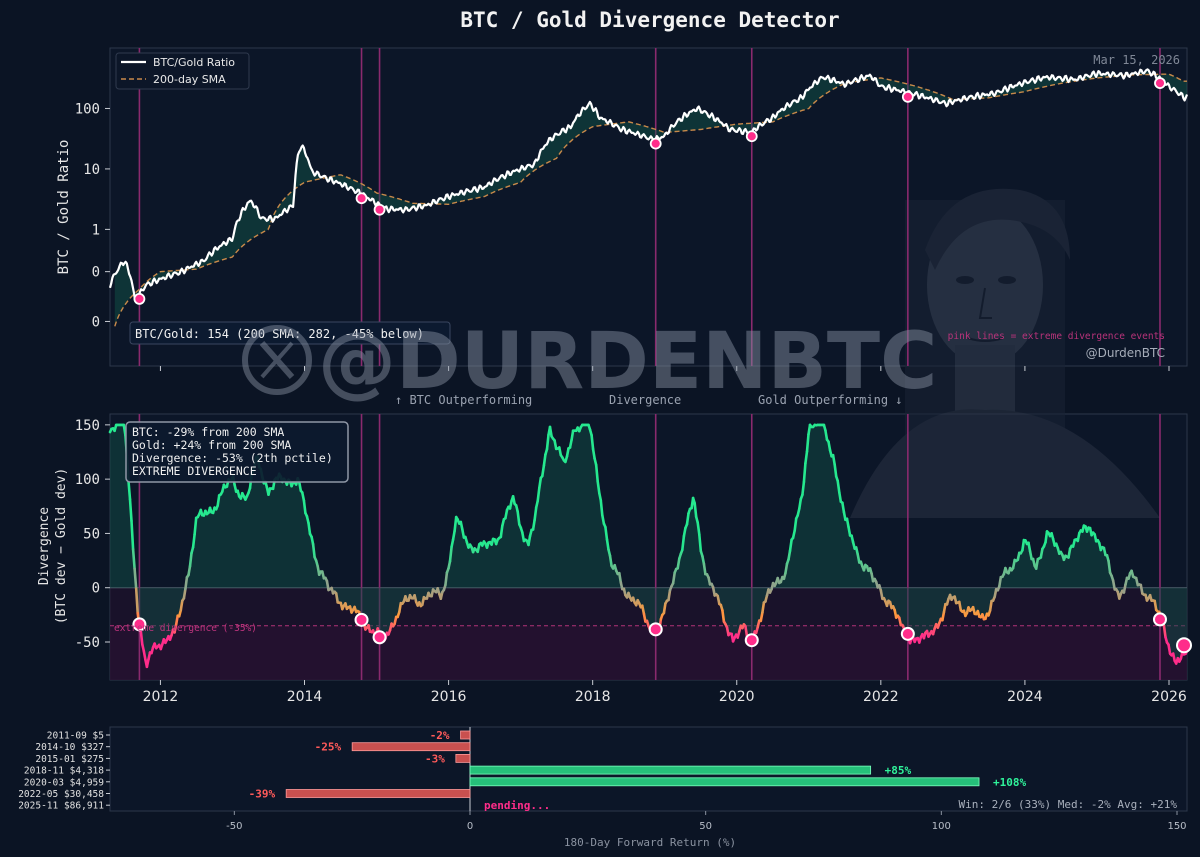  I want to click on top-ytick-label: 10, so click(91, 170).